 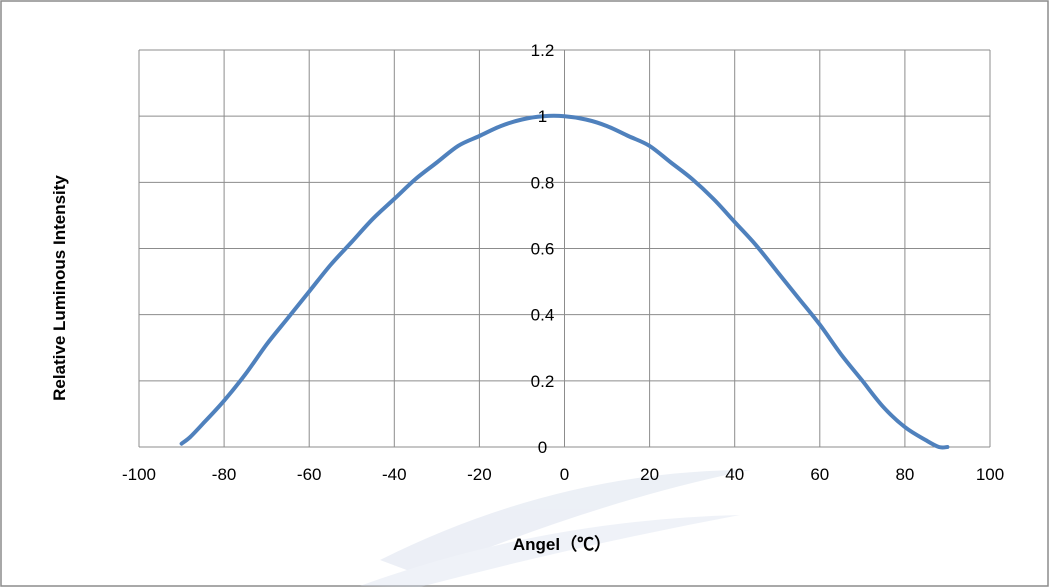 What do you see at coordinates (543, 50) in the screenshot?
I see `y-tick-label: 1.2` at bounding box center [543, 50].